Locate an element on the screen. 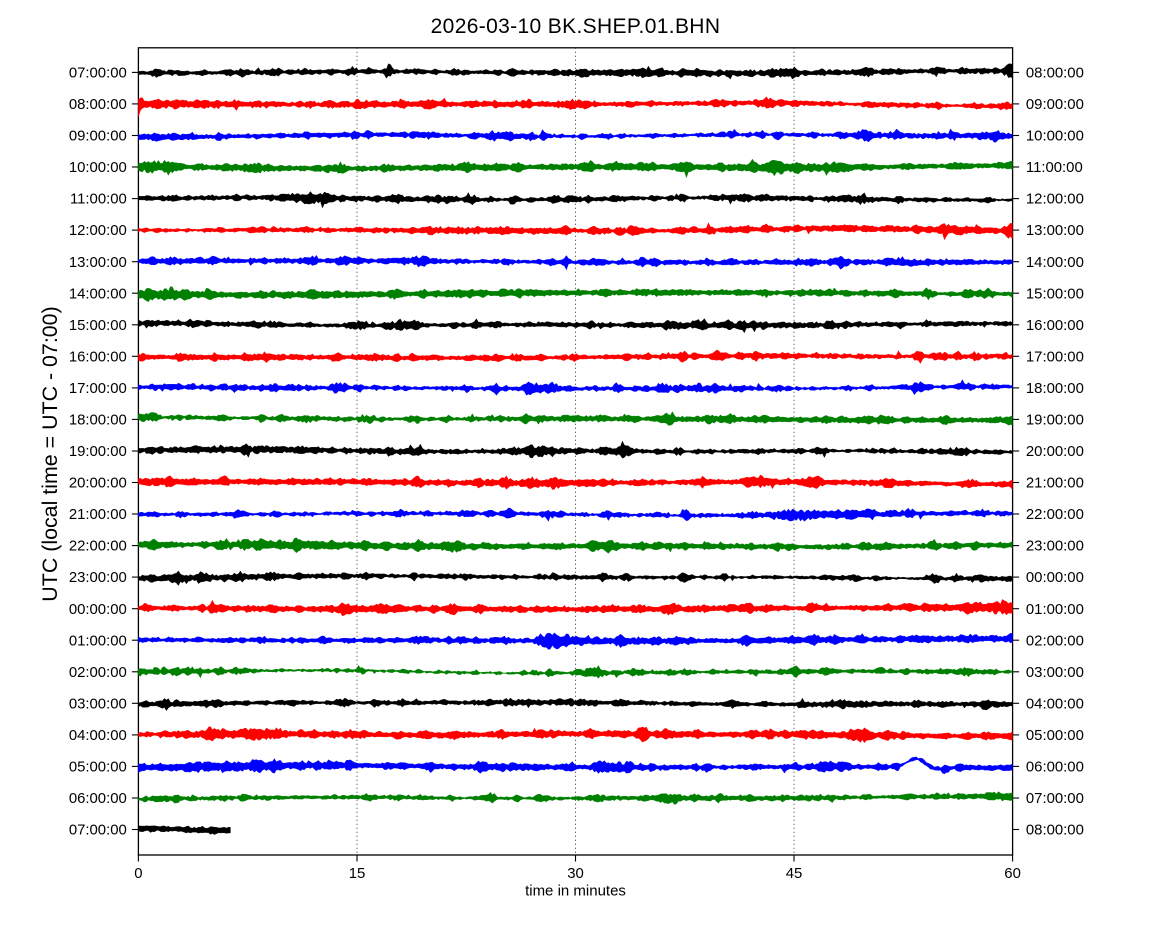 The height and width of the screenshot is (950, 1150). svg-text: UTC (local time = UTC - 07:00) is located at coordinates (50, 453).